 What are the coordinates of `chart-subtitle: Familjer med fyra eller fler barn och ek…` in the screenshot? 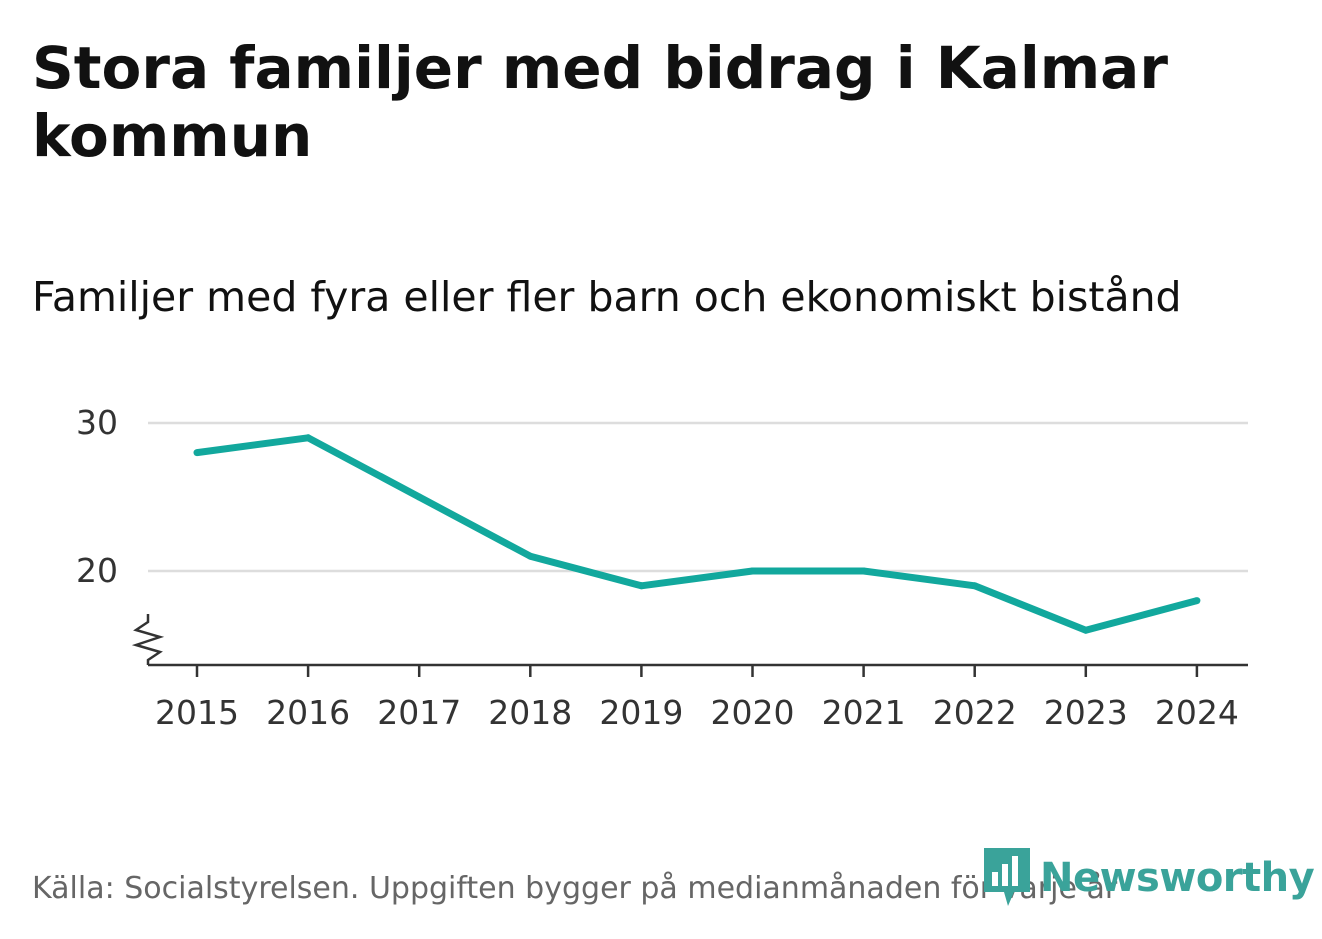 It's located at (607, 297).